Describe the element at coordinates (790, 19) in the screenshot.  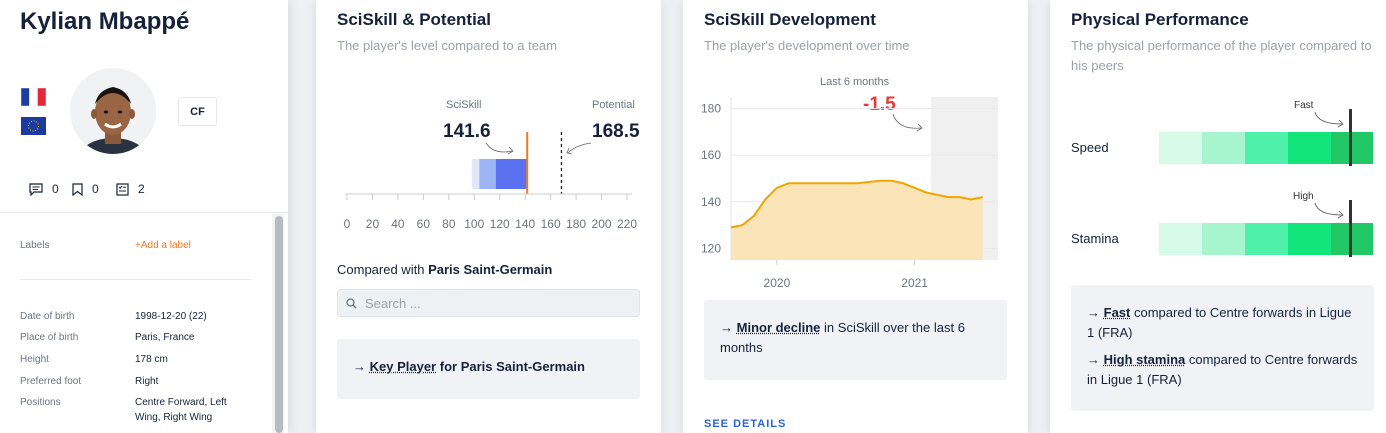
I see `card-title: SciSkill Development` at that location.